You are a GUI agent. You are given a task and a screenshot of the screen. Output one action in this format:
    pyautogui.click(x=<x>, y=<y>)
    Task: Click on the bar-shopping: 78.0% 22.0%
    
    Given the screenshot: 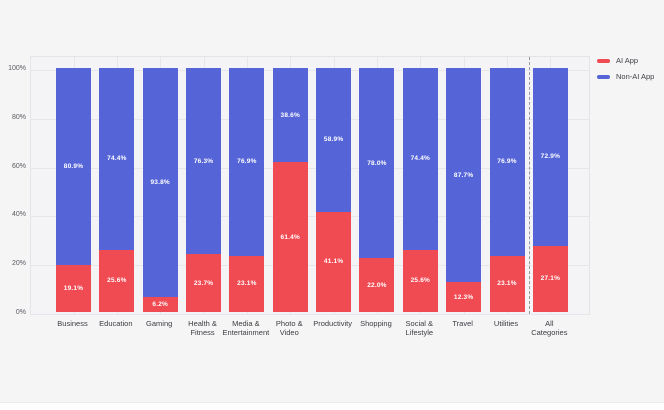 What is the action you would take?
    pyautogui.click(x=377, y=190)
    